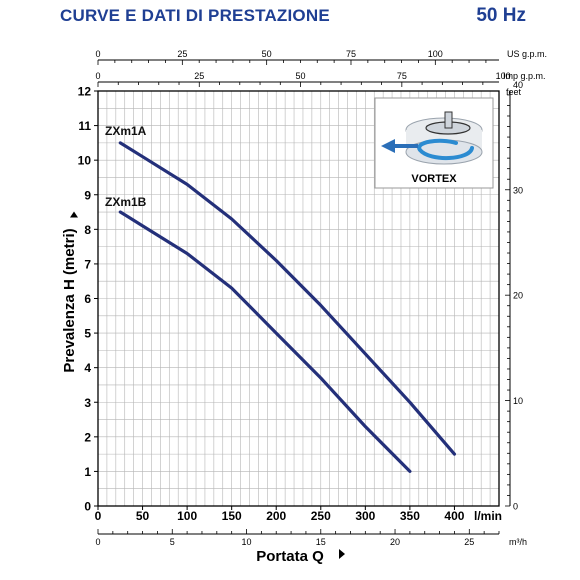 The width and height of the screenshot is (580, 580). What do you see at coordinates (434, 179) in the screenshot?
I see `inset-label: VORTEX` at bounding box center [434, 179].